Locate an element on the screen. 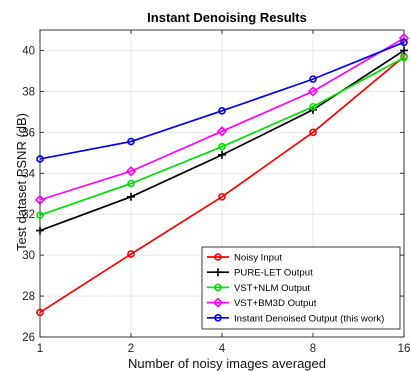  legend-entry: Noisy Input is located at coordinates (244, 258).